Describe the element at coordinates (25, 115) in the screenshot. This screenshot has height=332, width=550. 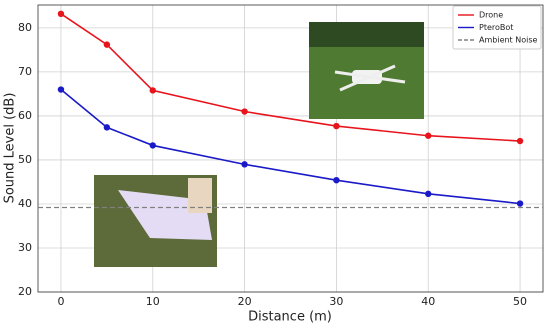
I see `y-tick-label: 60` at that location.